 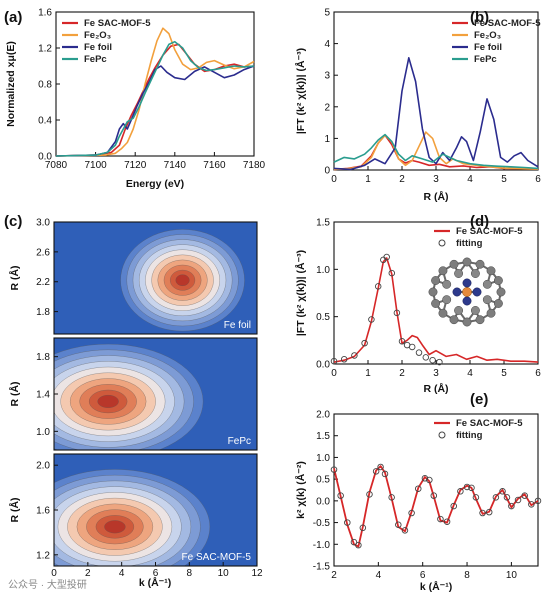 I want to click on panel-d-ylabel: |FT (k² χ(k))| (Å⁻³), so click(x=300, y=293).